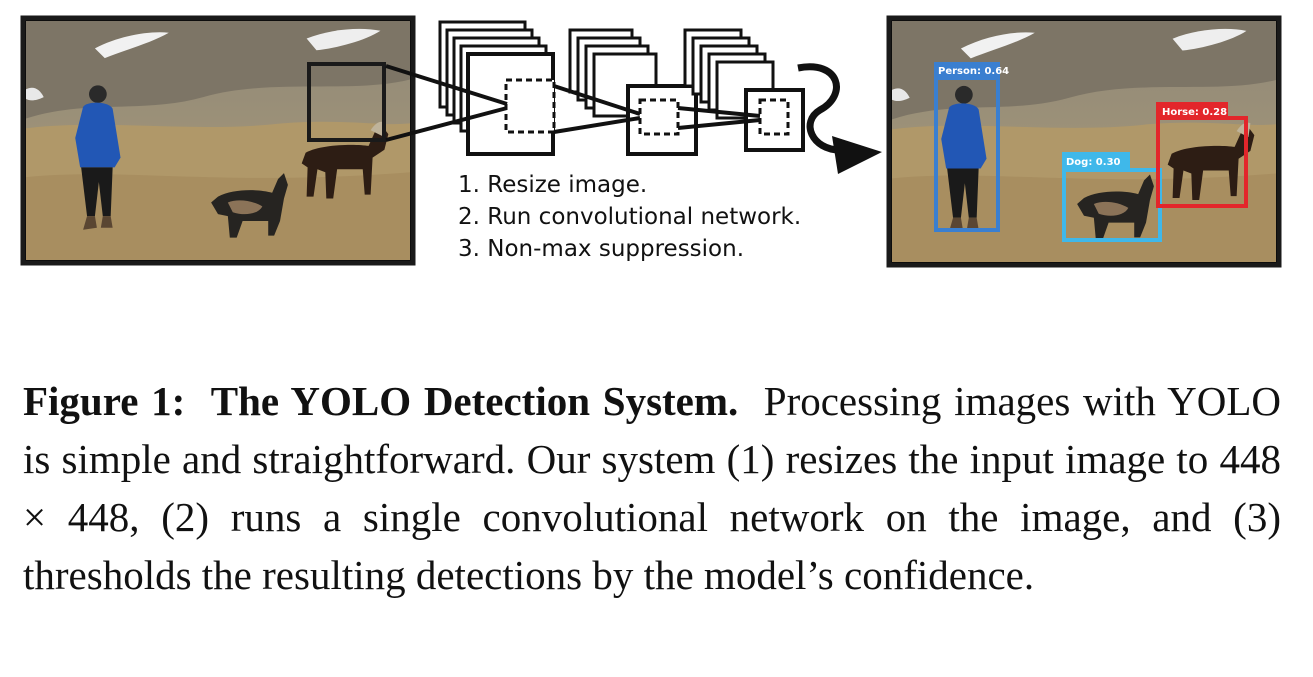 The image size is (1313, 677). I want to click on step-2-label: 2. Run convolutional network., so click(629, 217).